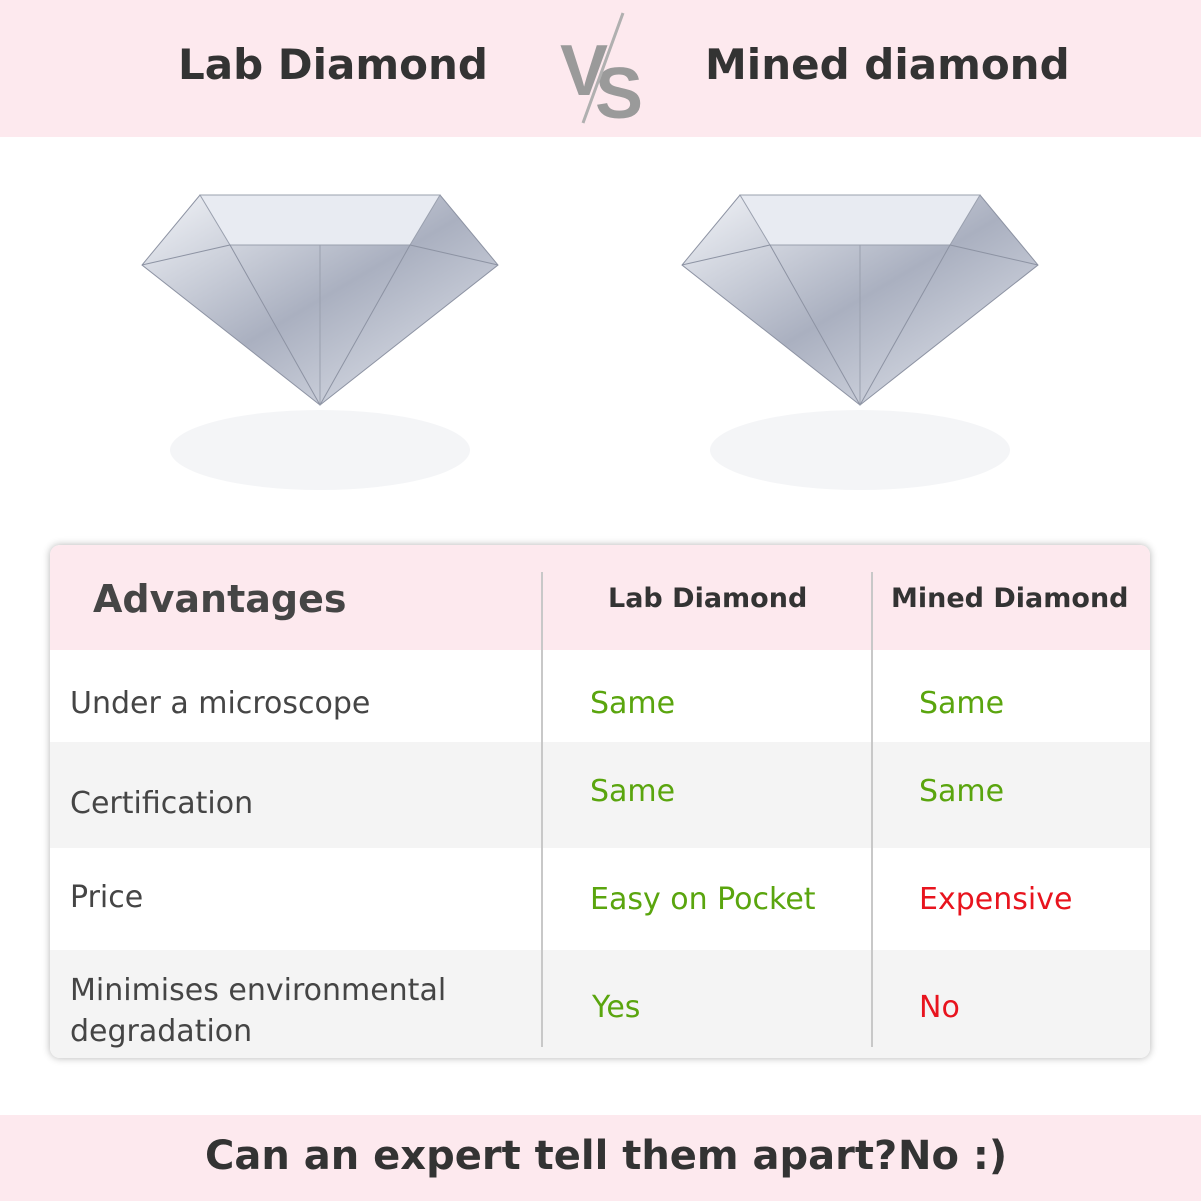  I want to click on table-row: Under a microscope Same Same, so click(600, 696).